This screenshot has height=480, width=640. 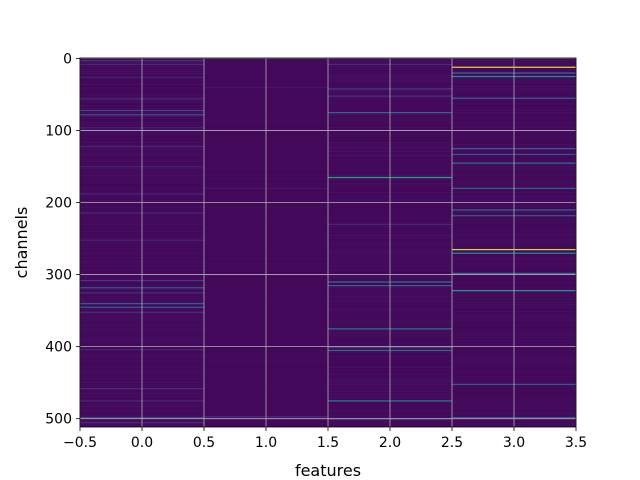 What do you see at coordinates (67, 59) in the screenshot?
I see `y-tick-label: 0` at bounding box center [67, 59].